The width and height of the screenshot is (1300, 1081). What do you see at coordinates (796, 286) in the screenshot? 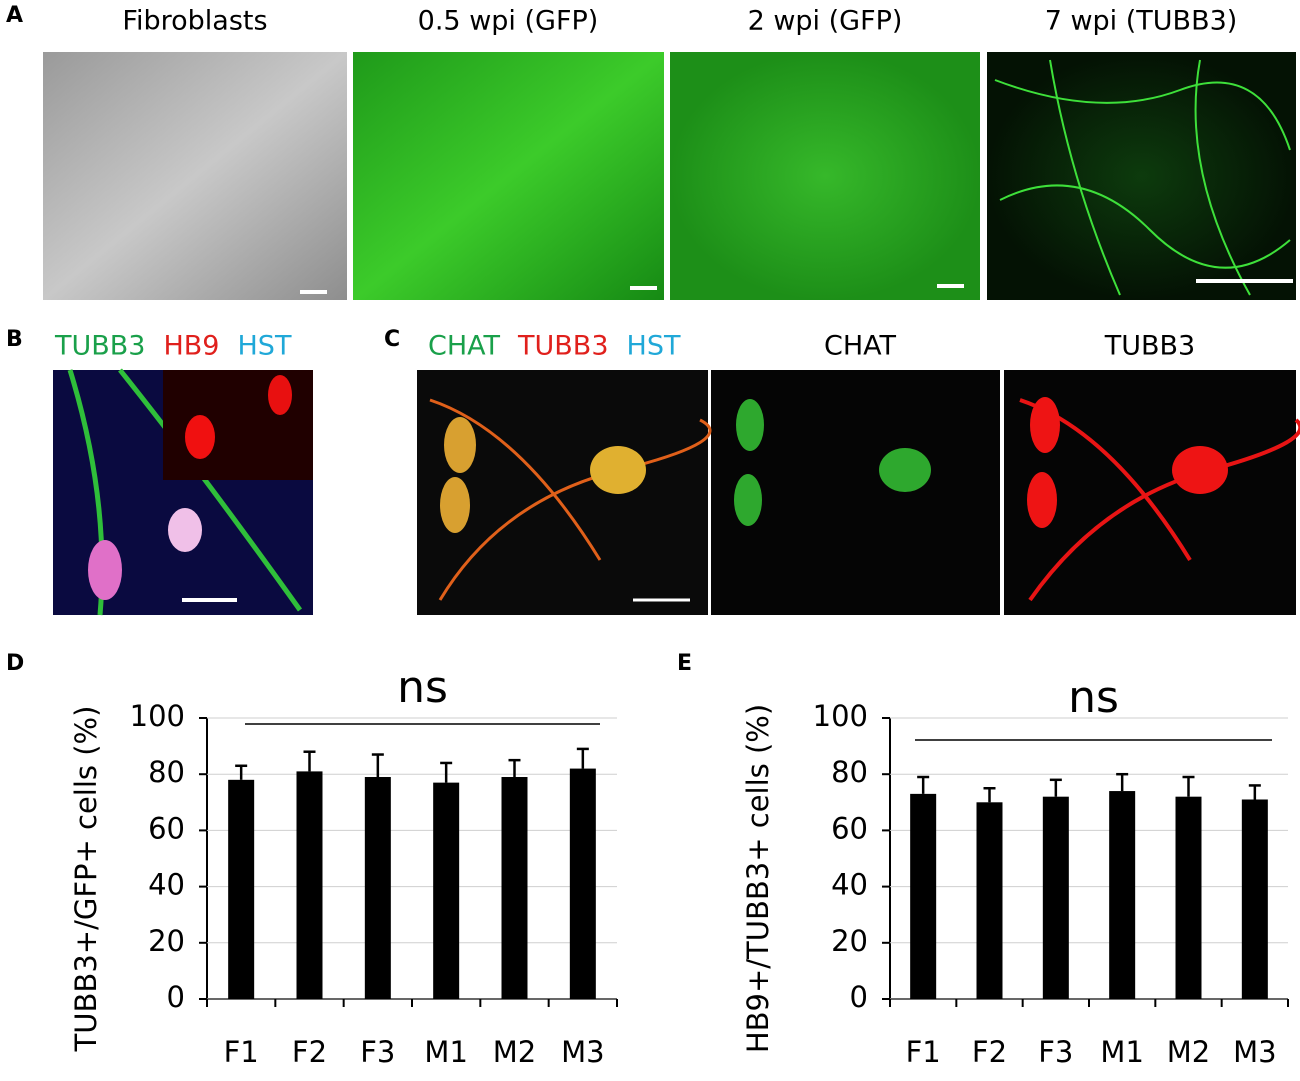
I see `scale-bars` at bounding box center [796, 286].